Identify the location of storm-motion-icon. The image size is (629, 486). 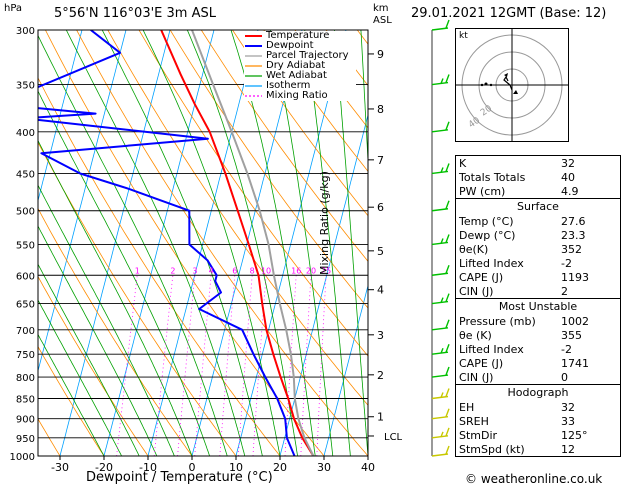
(515, 92).